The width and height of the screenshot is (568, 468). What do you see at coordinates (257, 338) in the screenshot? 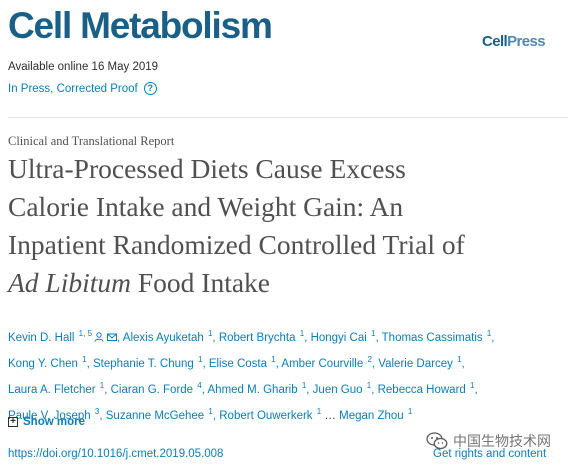
I see `author-name: Robert Brychta` at bounding box center [257, 338].